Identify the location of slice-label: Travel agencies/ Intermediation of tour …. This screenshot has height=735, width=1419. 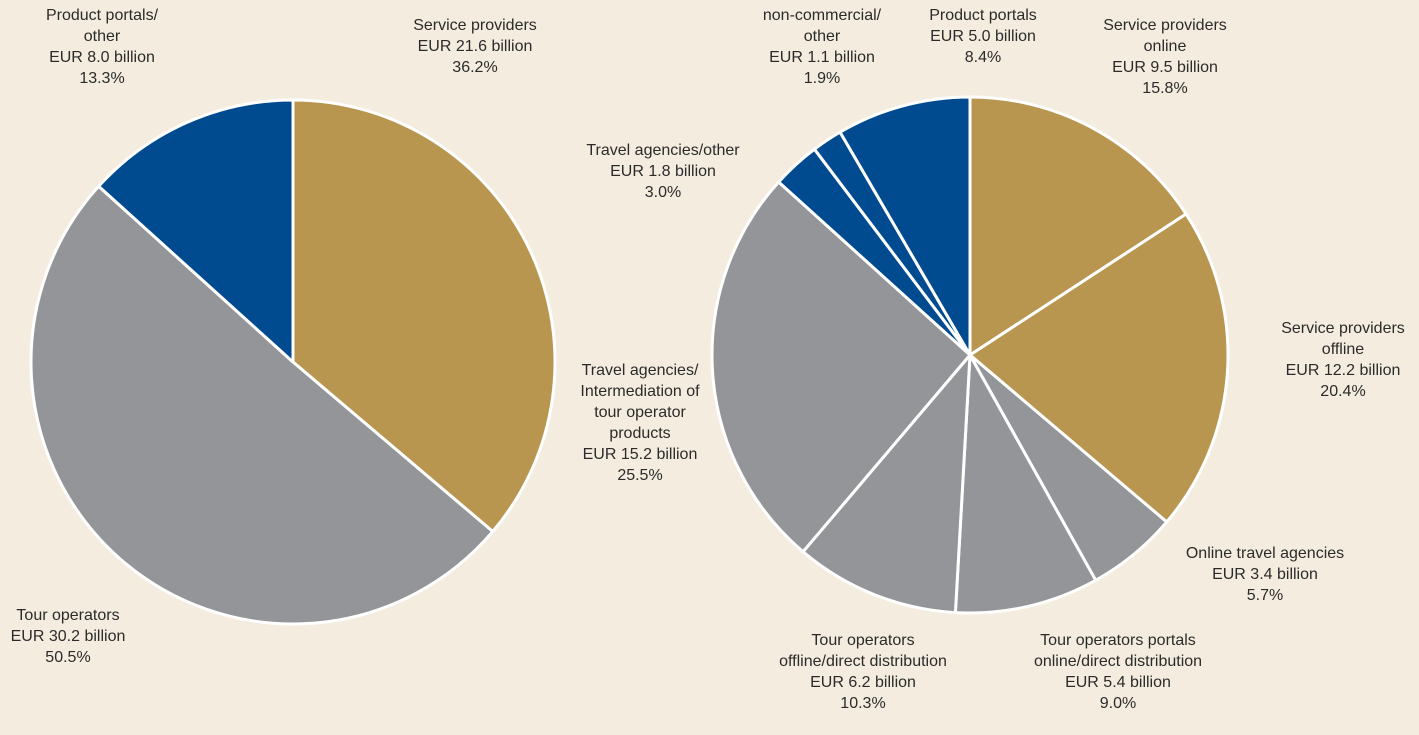
(639, 423).